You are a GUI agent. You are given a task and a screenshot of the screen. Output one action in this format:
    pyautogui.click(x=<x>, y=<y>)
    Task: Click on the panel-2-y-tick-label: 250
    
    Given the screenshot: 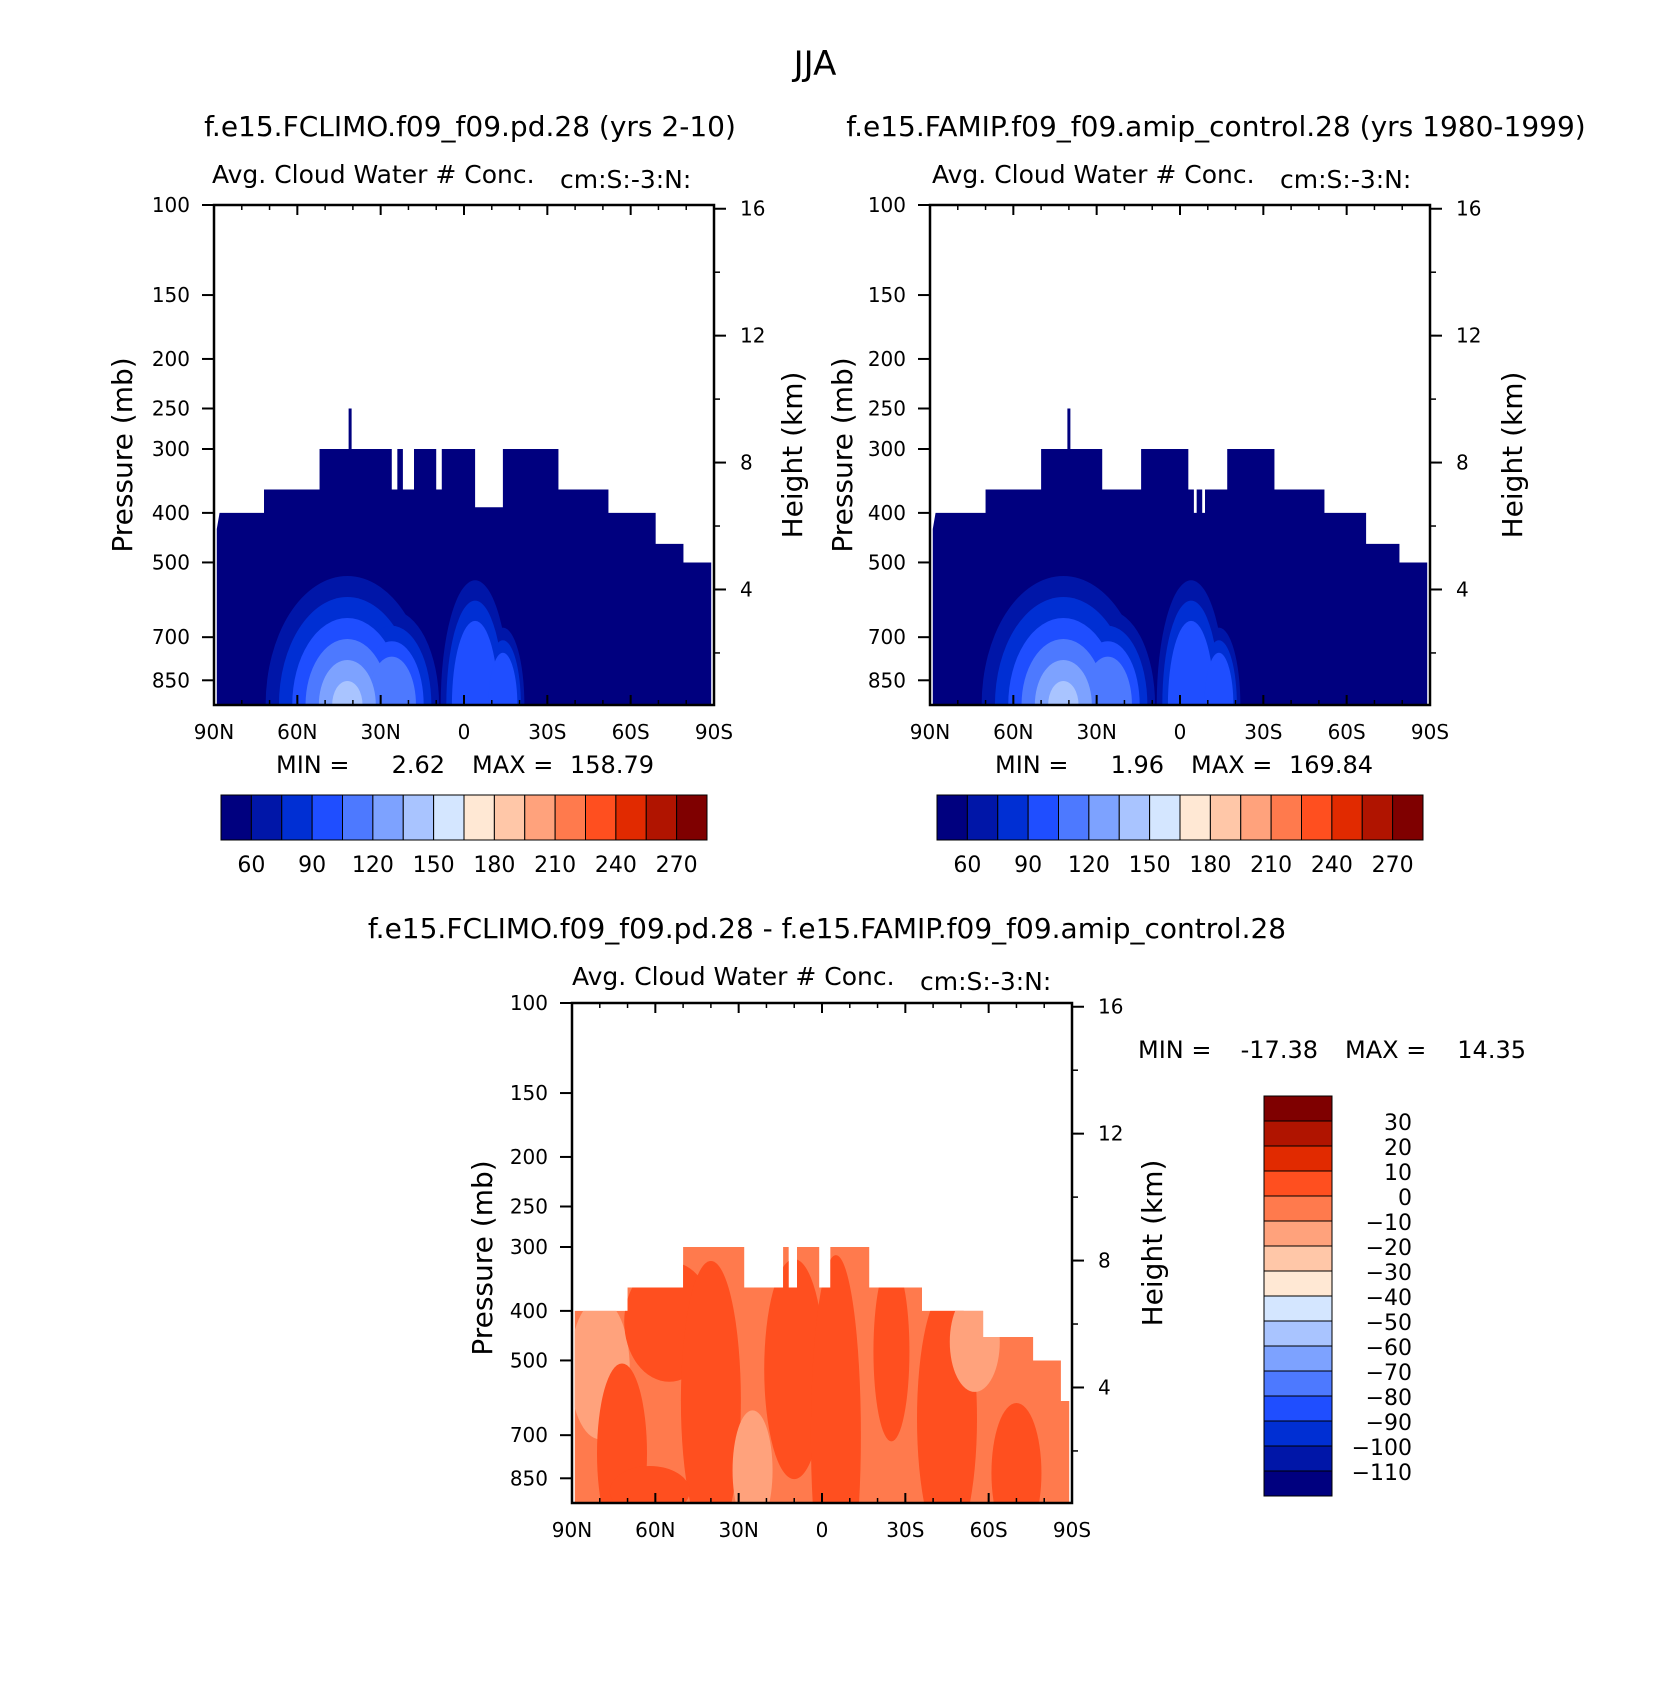 What is the action you would take?
    pyautogui.click(x=887, y=409)
    